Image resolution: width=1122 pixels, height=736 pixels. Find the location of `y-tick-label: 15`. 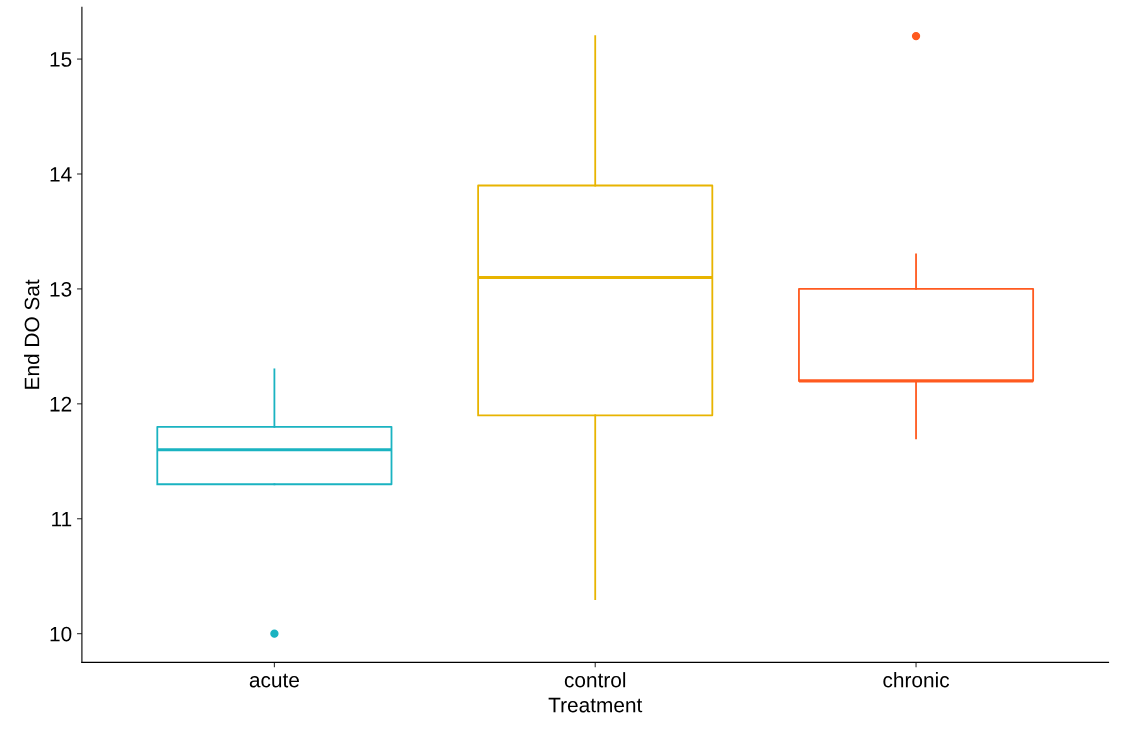

y-tick-label: 15 is located at coordinates (61, 59).